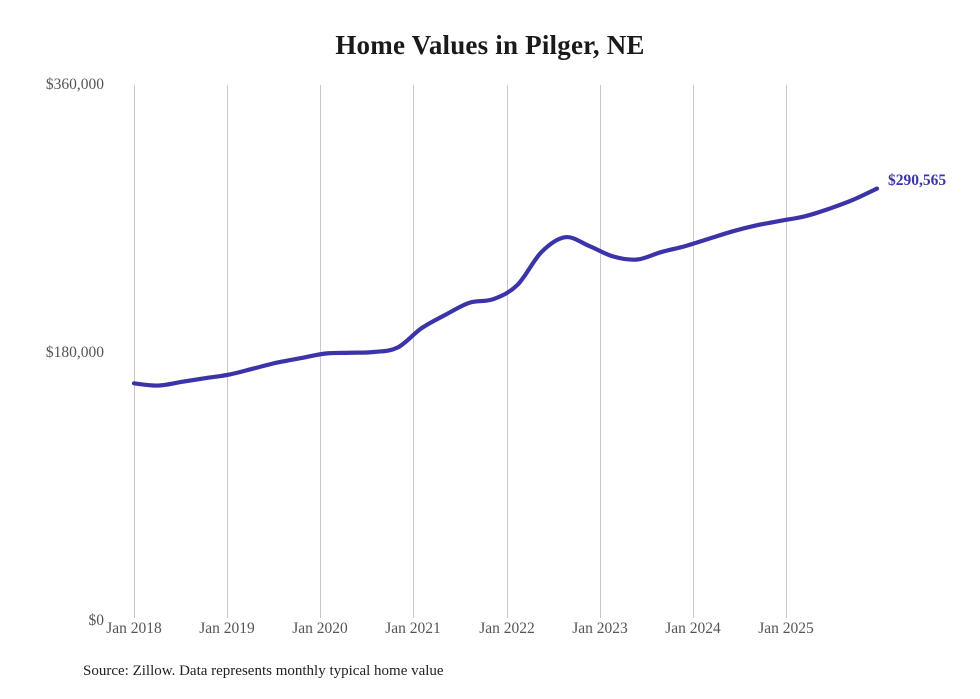 The width and height of the screenshot is (980, 699). What do you see at coordinates (600, 351) in the screenshot?
I see `gridline-jan-2023` at bounding box center [600, 351].